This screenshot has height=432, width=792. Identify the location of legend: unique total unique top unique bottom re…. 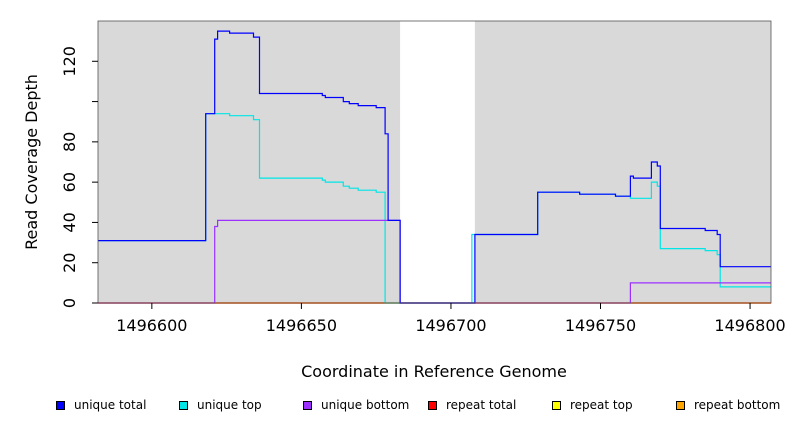
(396, 409).